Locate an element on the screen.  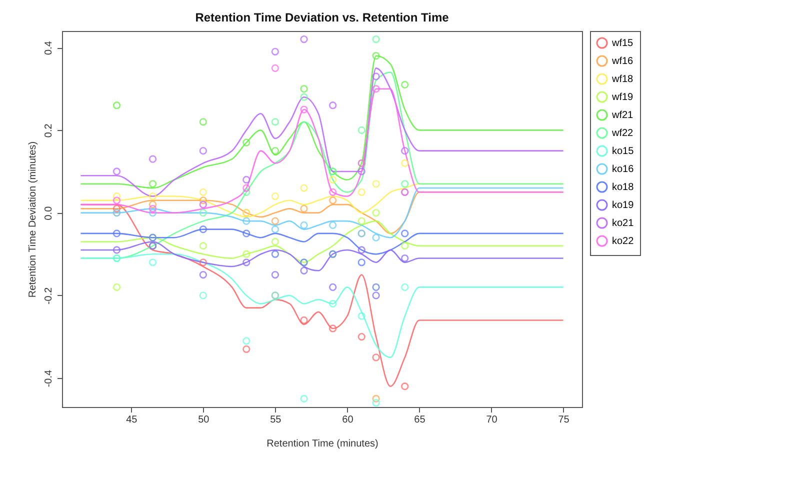
legend-label: wf18 is located at coordinates (622, 79).